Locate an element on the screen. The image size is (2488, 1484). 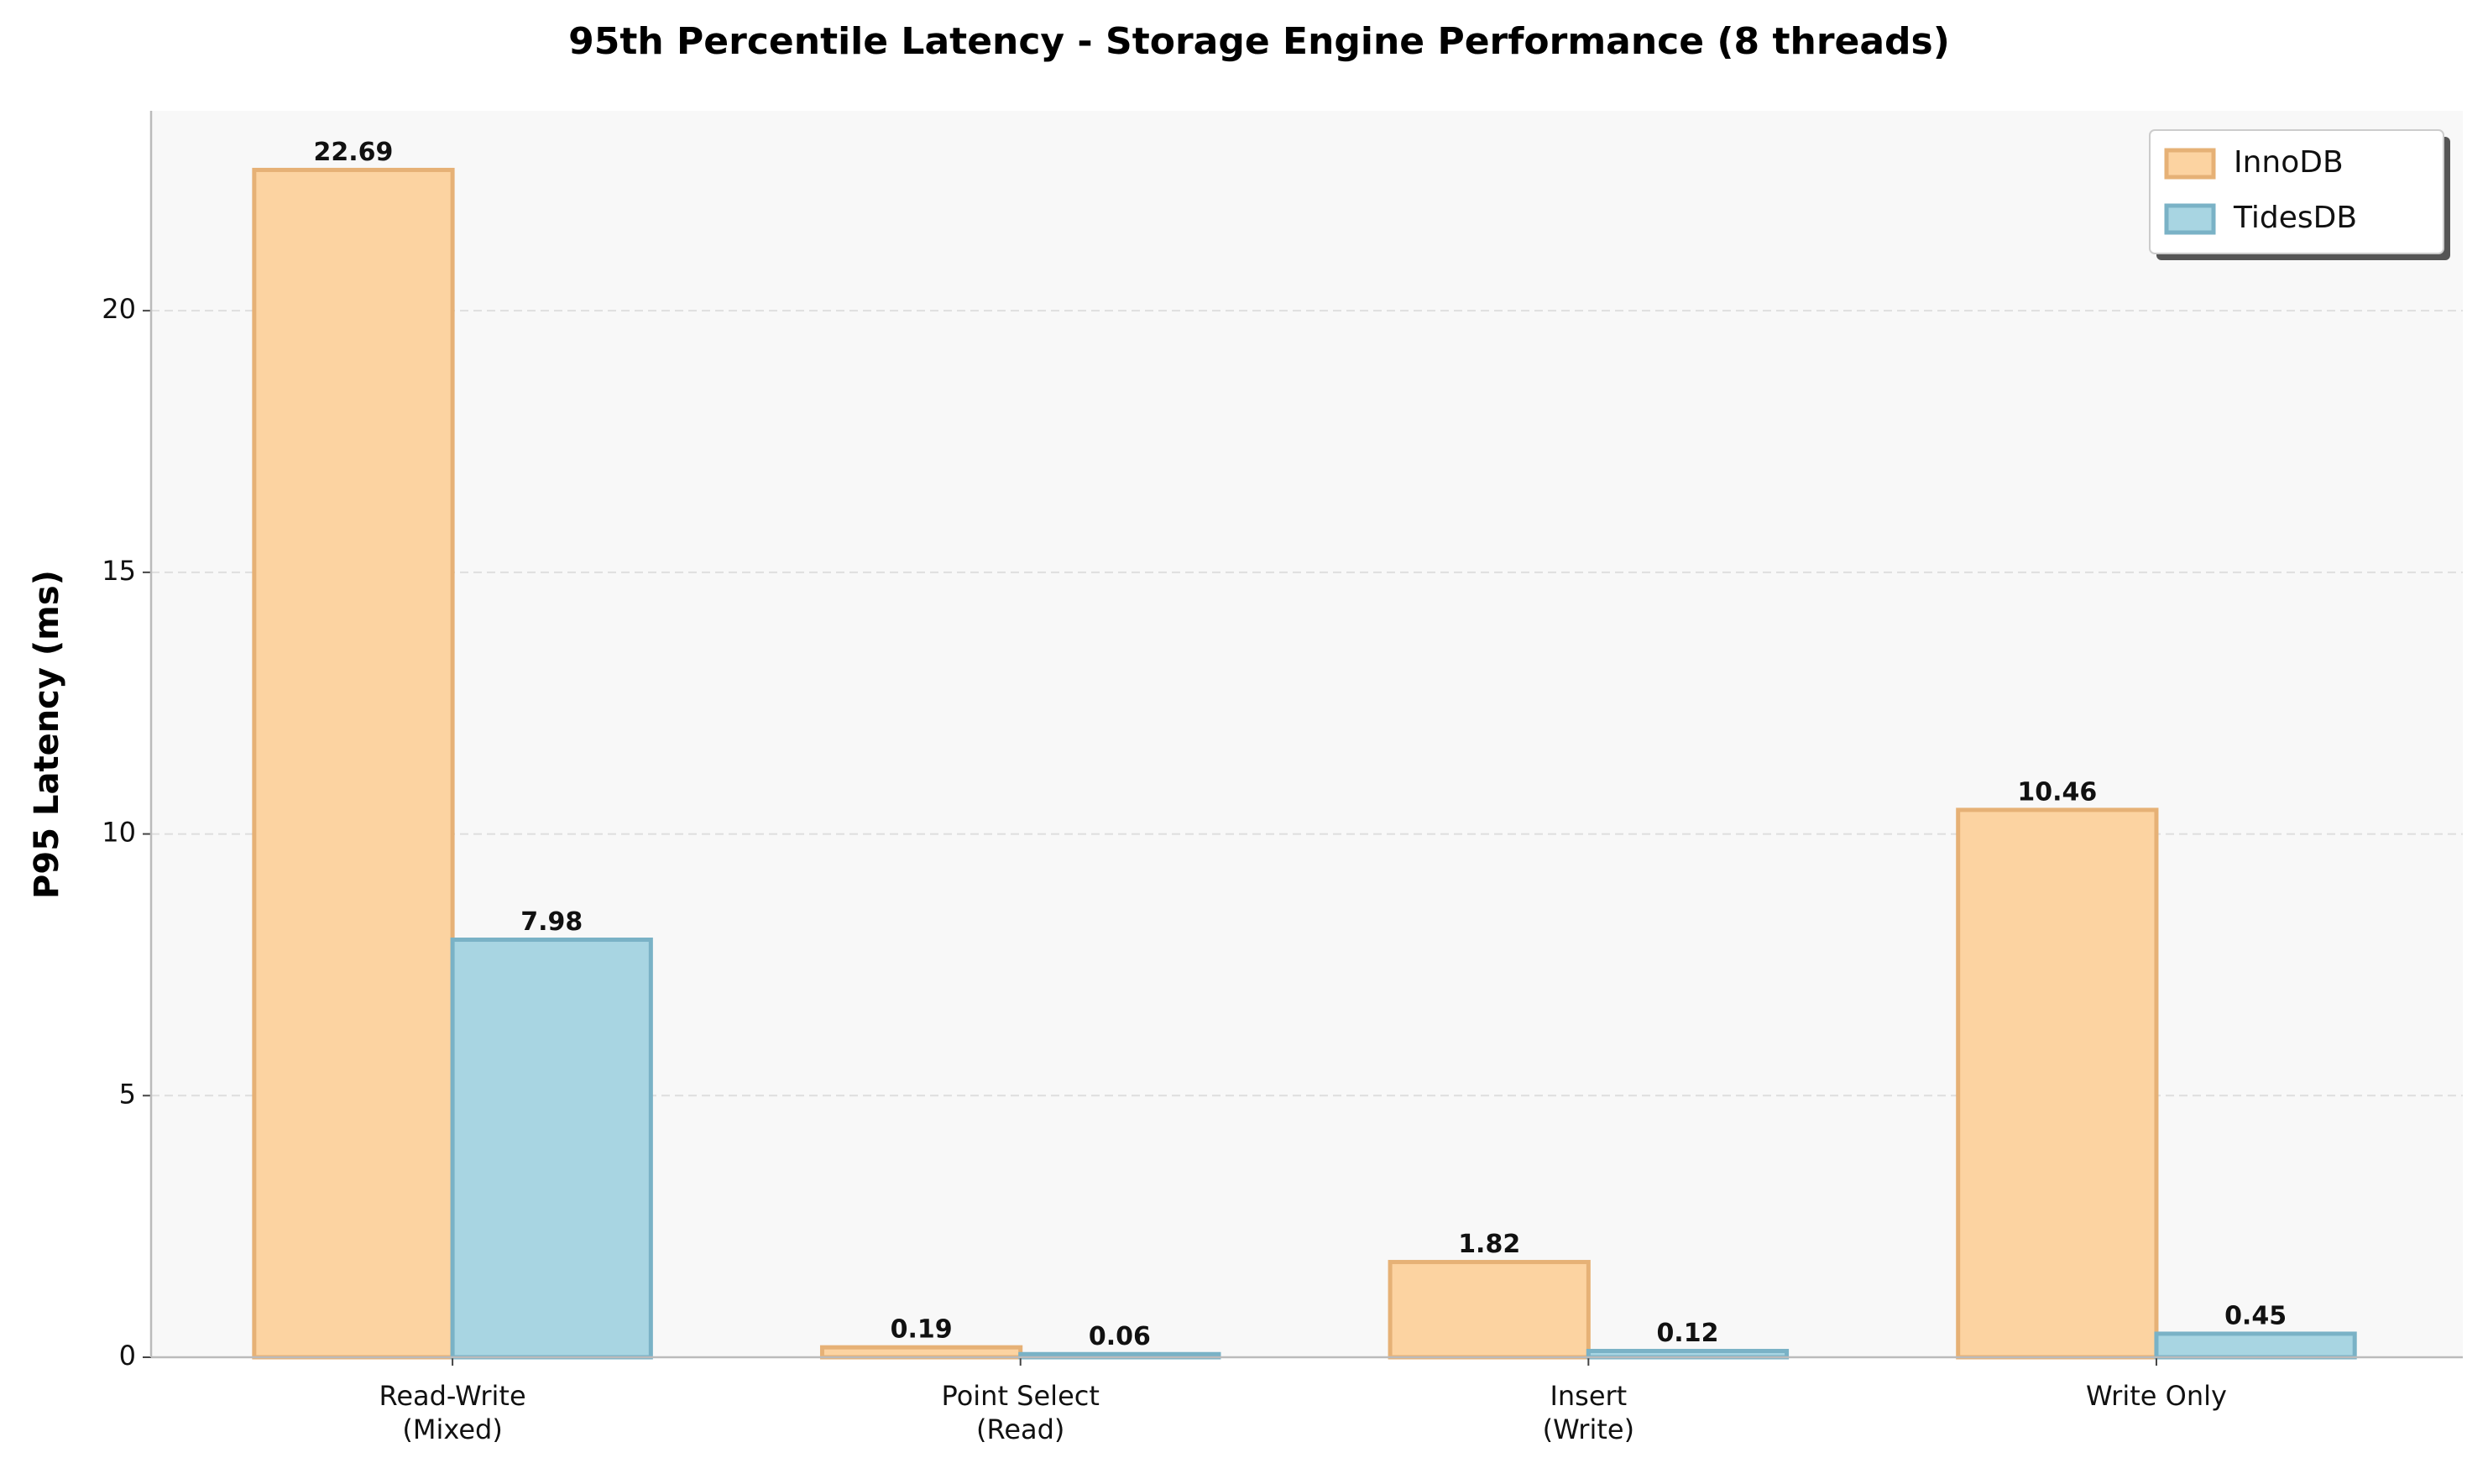
x-tick-label: Point Select (Read) is located at coordinates (1021, 1412).